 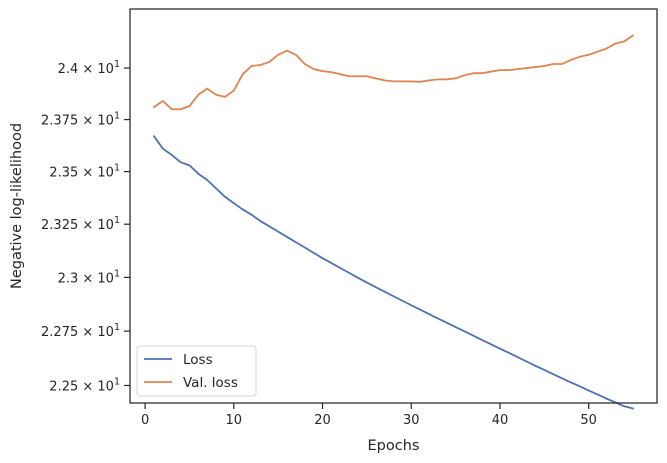 What do you see at coordinates (369, 415) in the screenshot?
I see `x-axis-ticks: 0 10 20 30 40 50` at bounding box center [369, 415].